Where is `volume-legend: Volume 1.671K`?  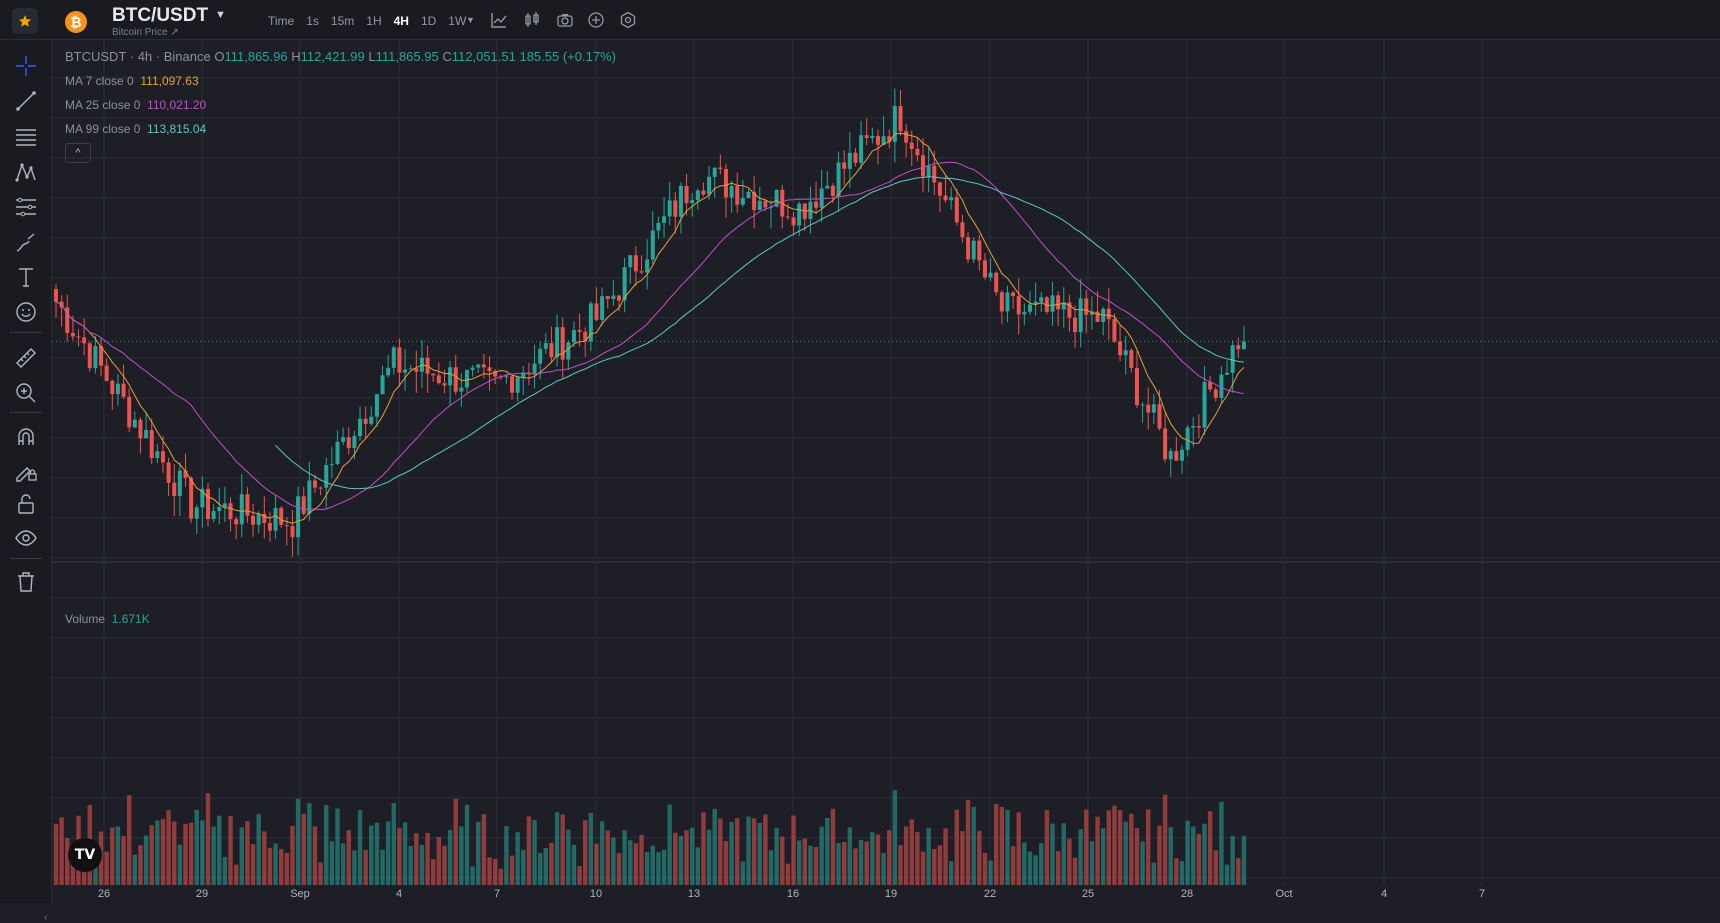 volume-legend: Volume 1.671K is located at coordinates (107, 619).